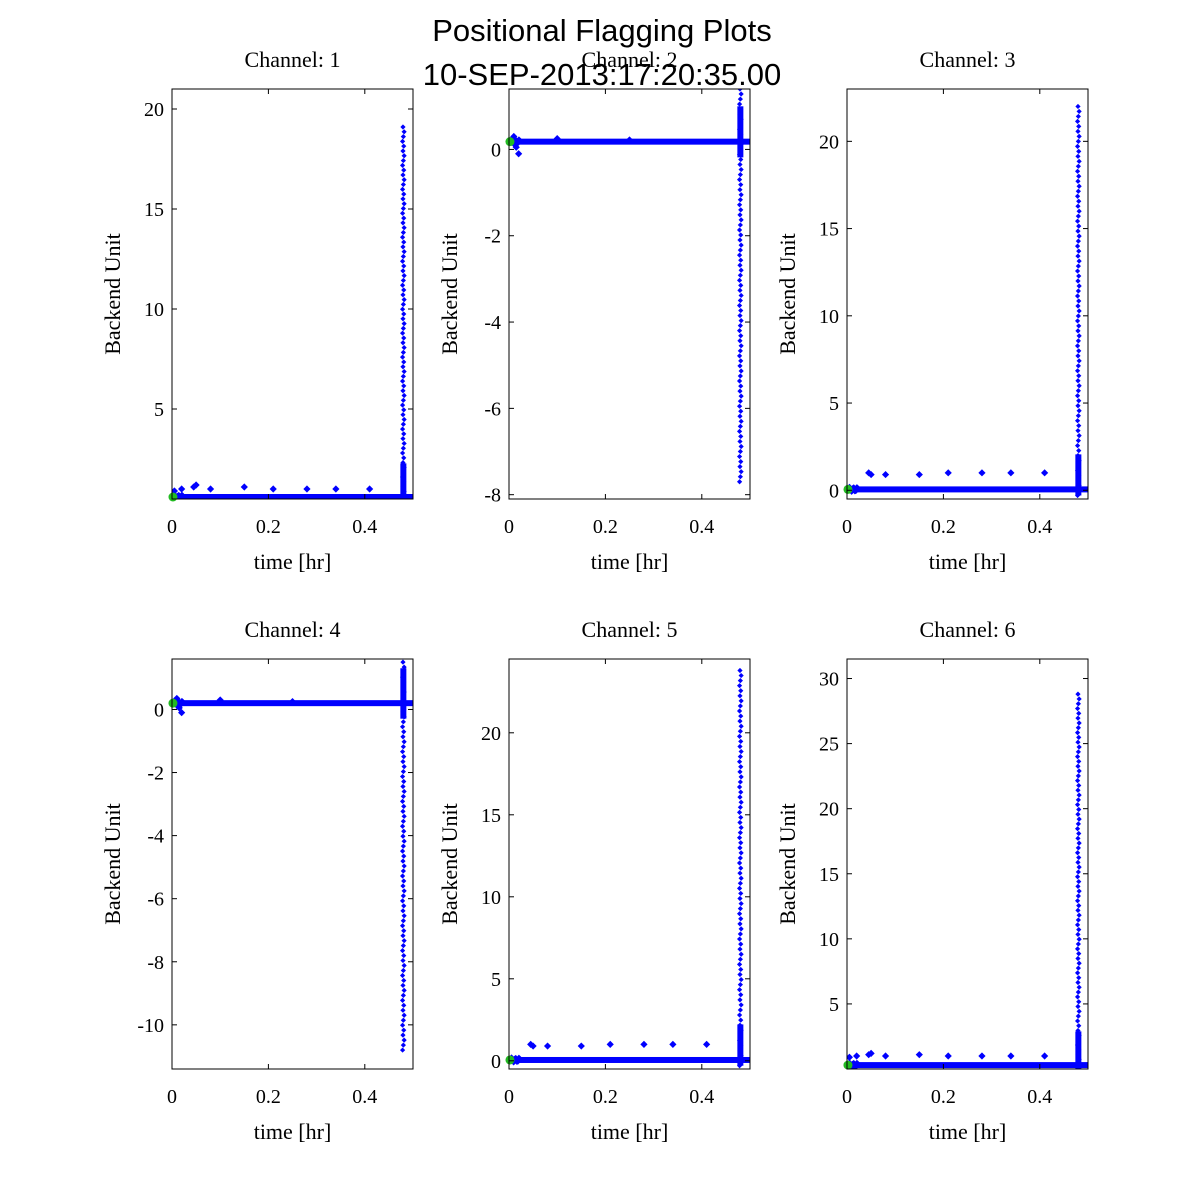  What do you see at coordinates (491, 734) in the screenshot?
I see `y-tick-label: 20` at bounding box center [491, 734].